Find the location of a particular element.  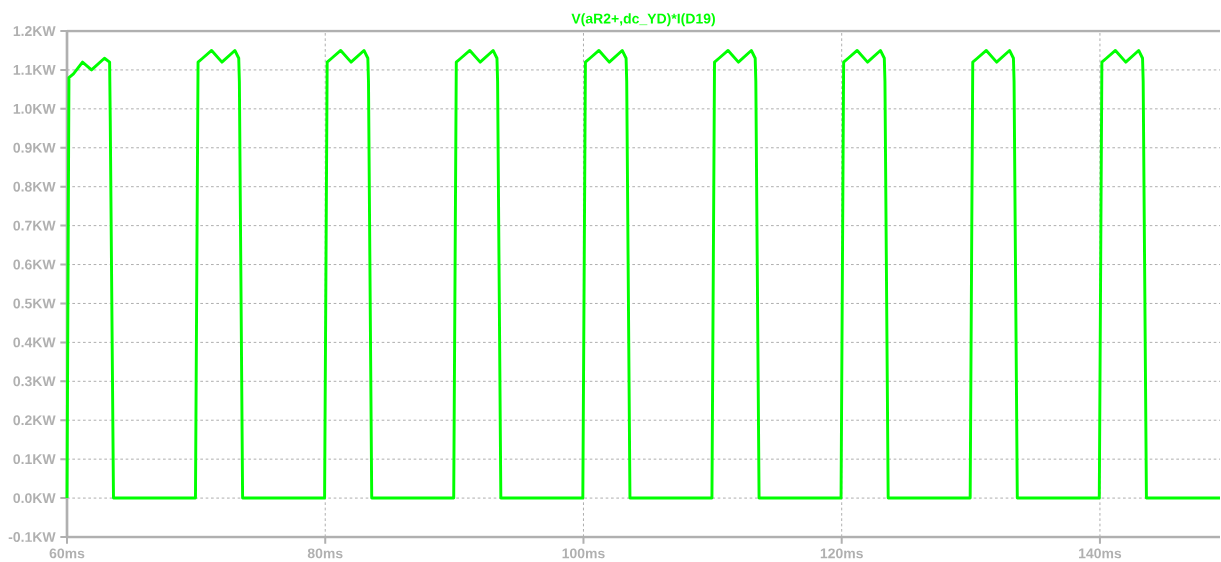

series-label: V(aR2+,dc_YD)*I(D19) is located at coordinates (643, 20).